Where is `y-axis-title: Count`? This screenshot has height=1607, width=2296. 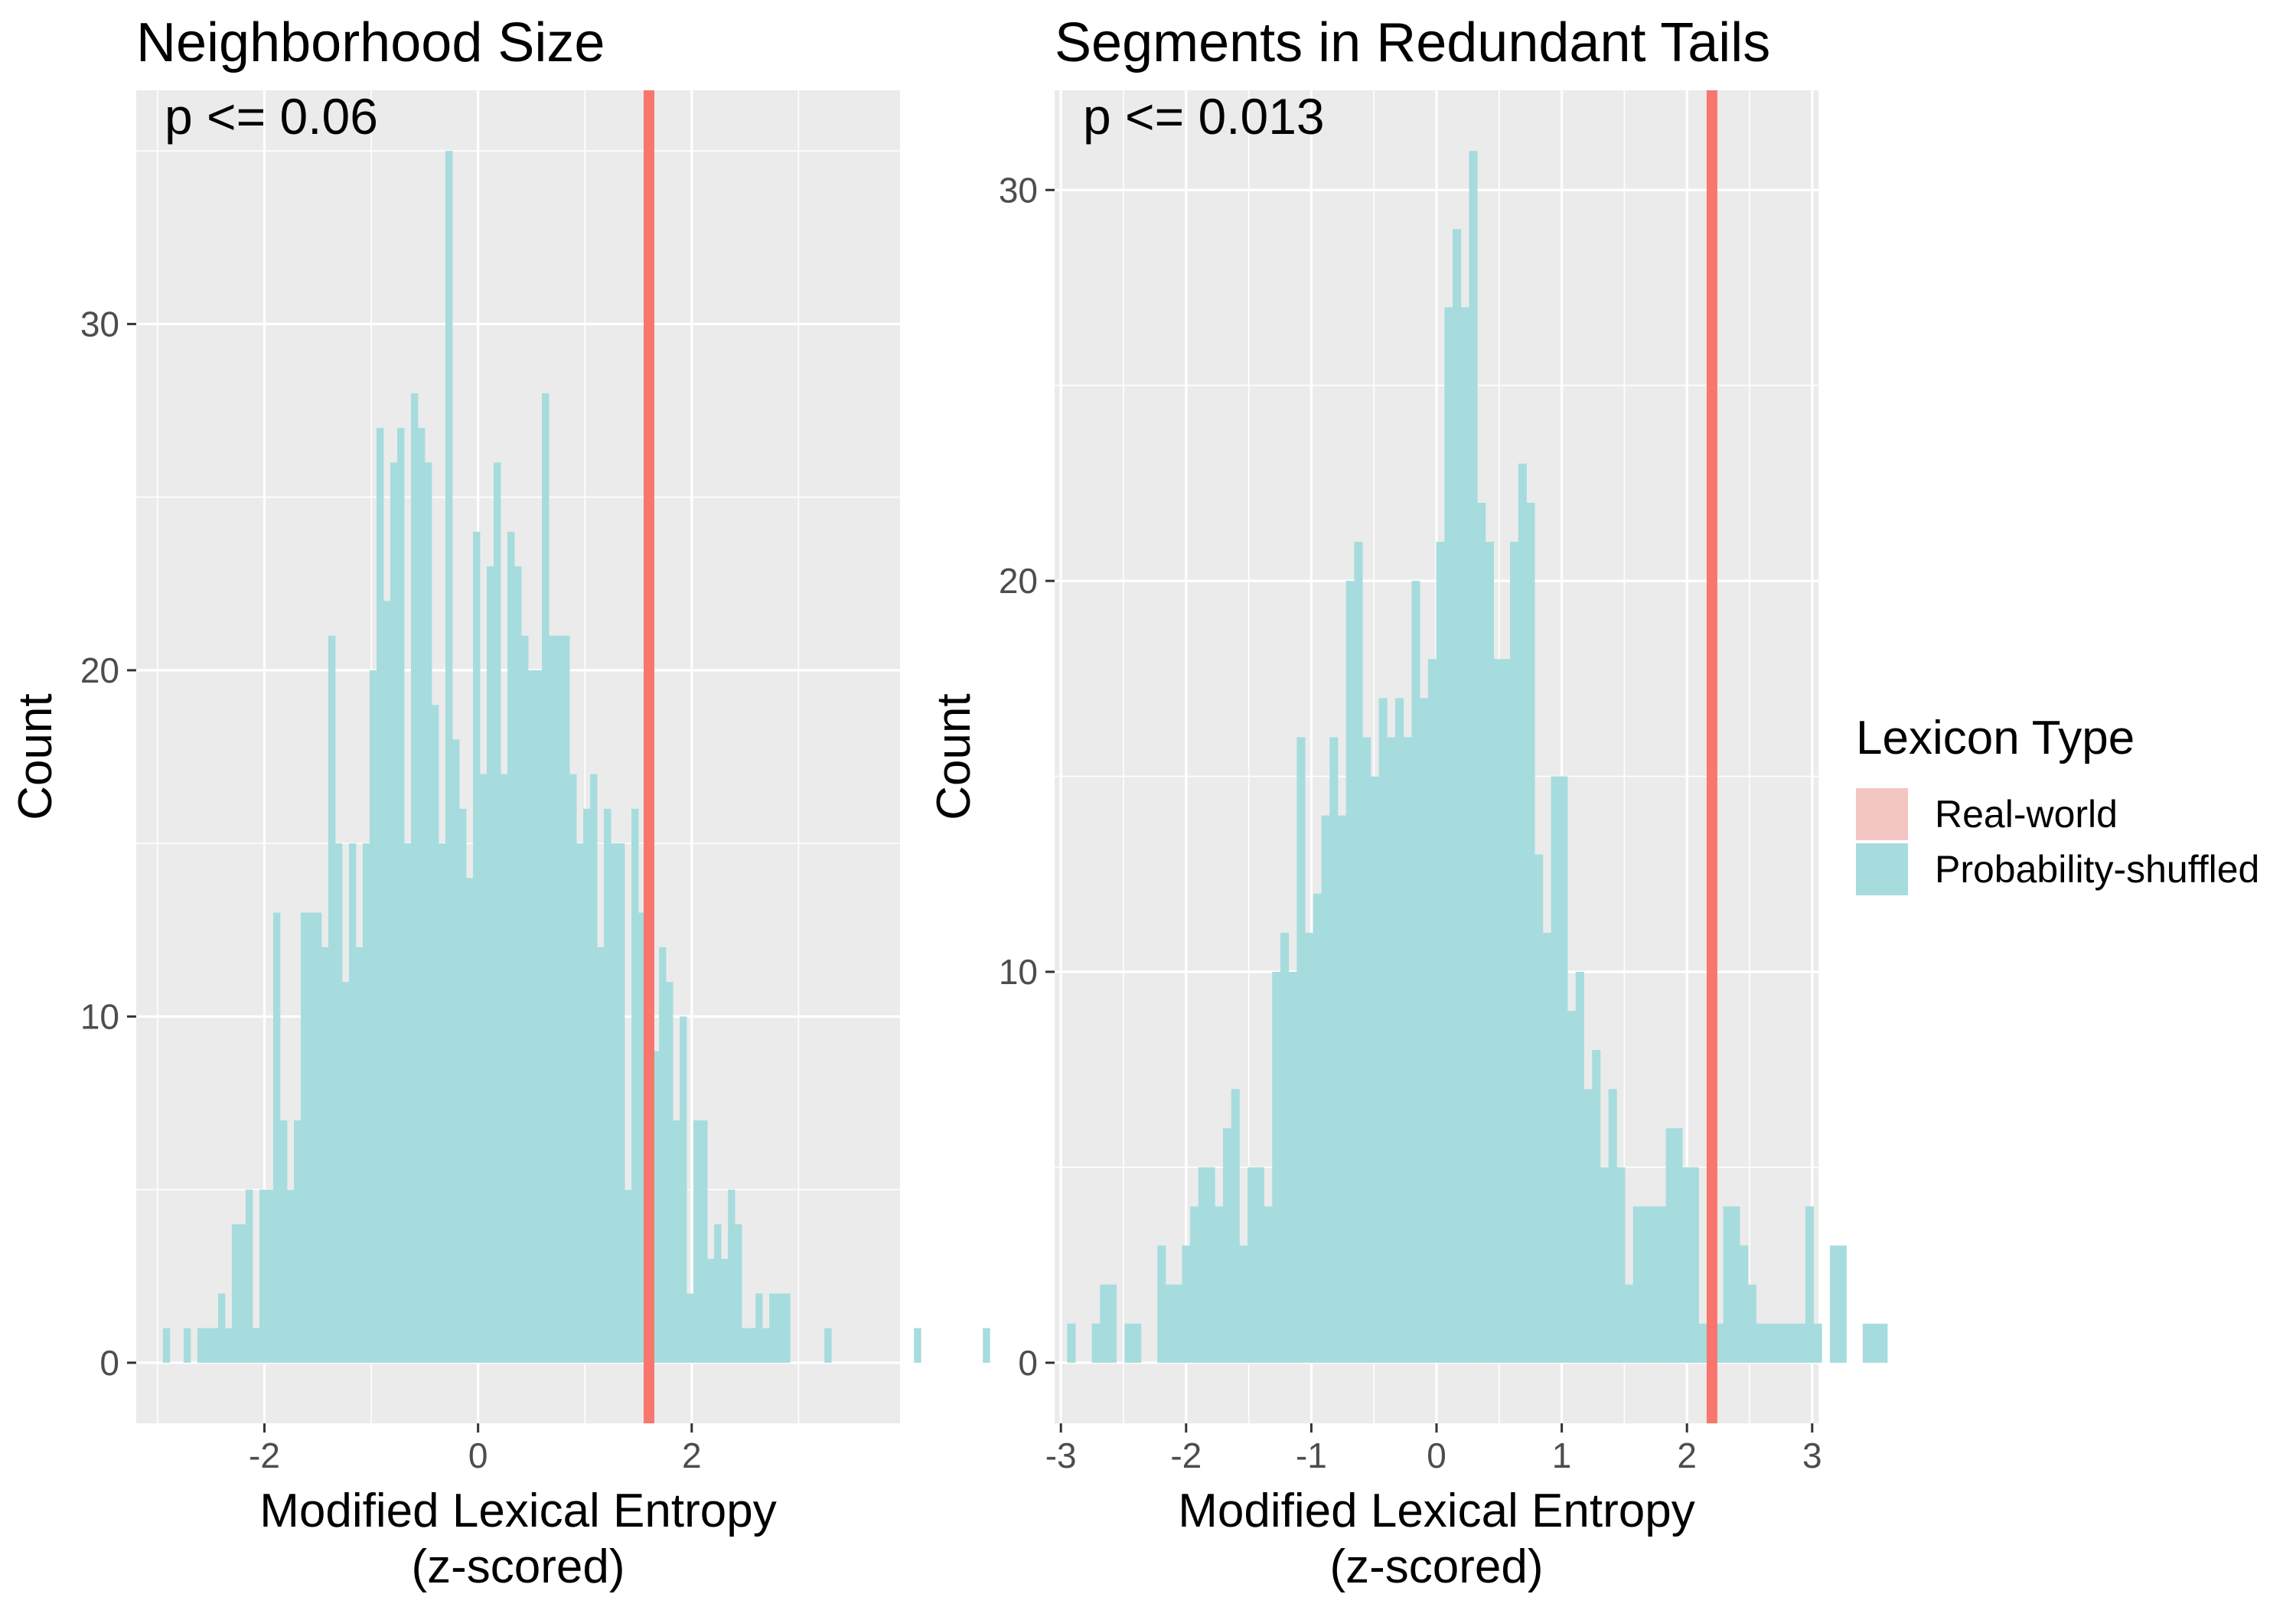 y-axis-title: Count is located at coordinates (35, 756).